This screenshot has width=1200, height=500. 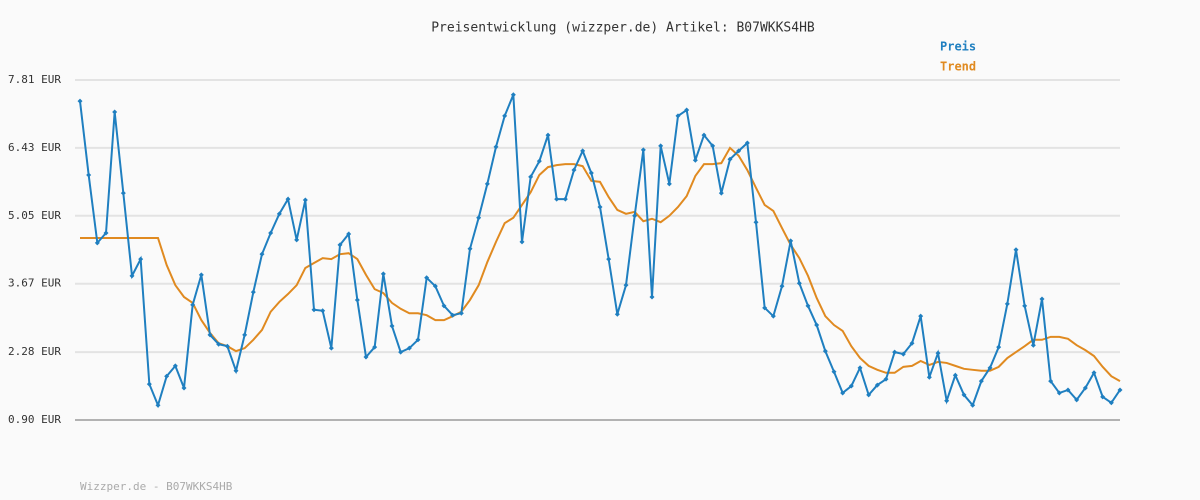 I want to click on legend-label: Trend, so click(x=958, y=67).